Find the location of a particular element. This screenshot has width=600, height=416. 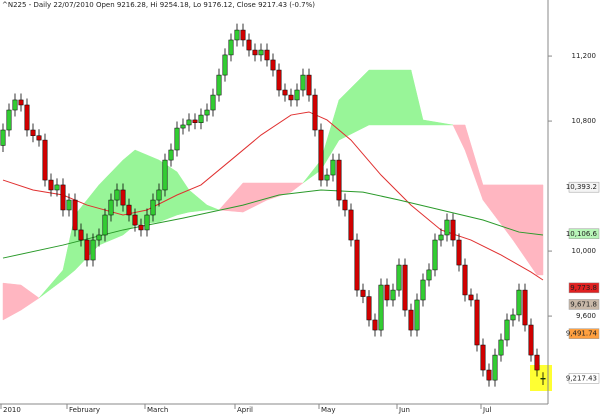

price-label: 10,106.6 is located at coordinates (582, 234).